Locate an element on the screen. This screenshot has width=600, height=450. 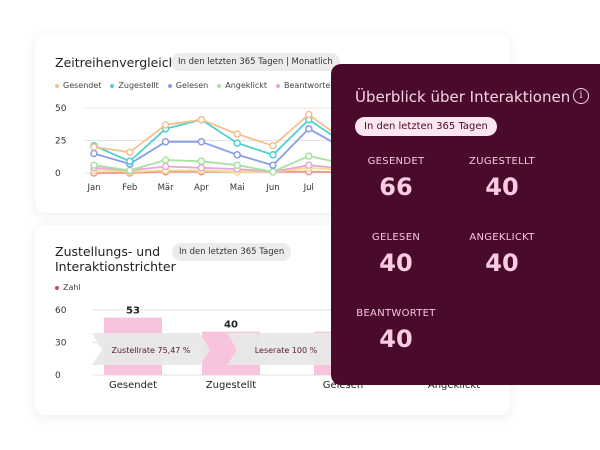
metric-label: ANGEKLICKT is located at coordinates (502, 237).